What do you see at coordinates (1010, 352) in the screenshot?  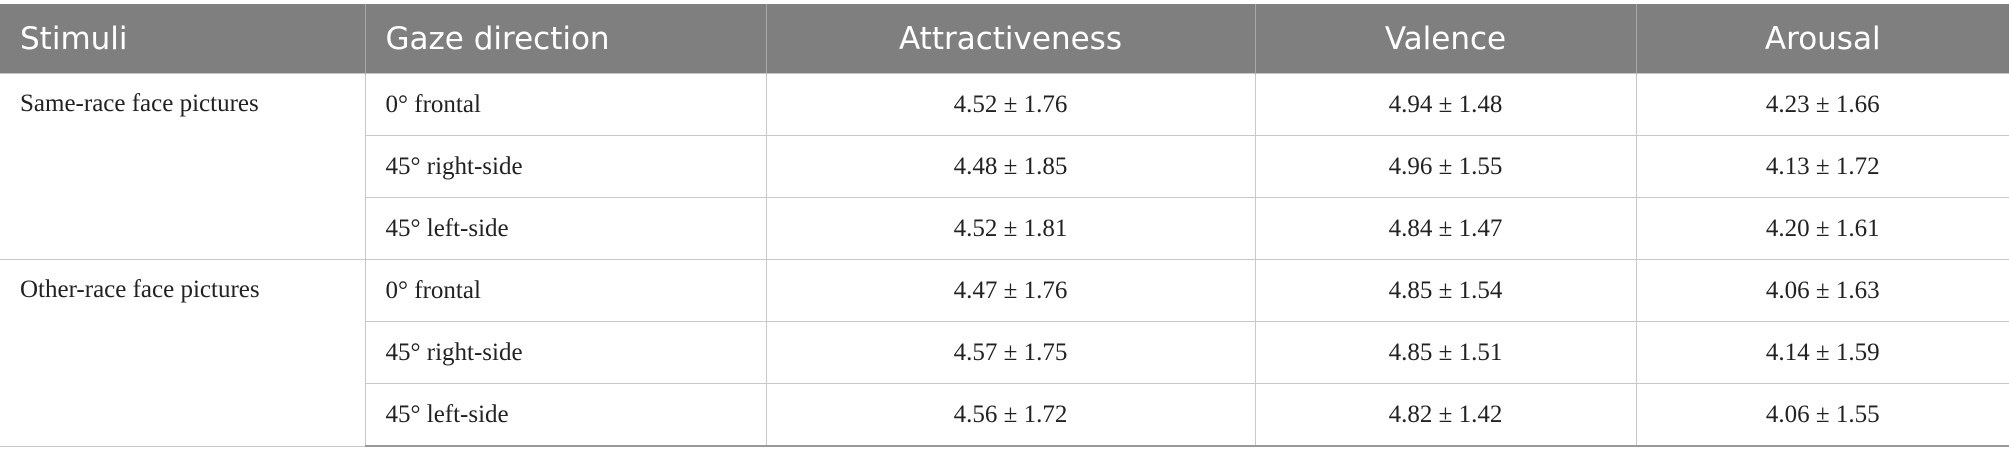 I see `value-cell: 4.57 ± 1.75` at bounding box center [1010, 352].